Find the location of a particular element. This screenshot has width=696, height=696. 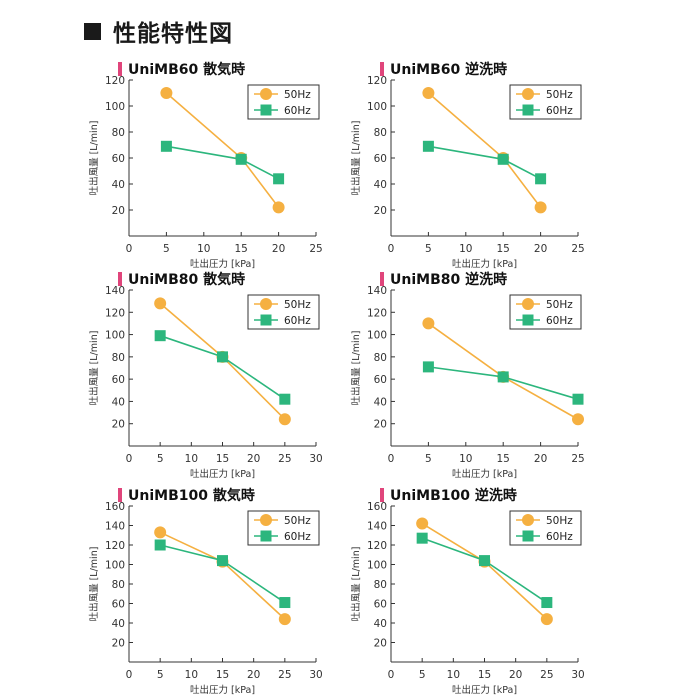

y-tick-label: 20 is located at coordinates (380, 425).